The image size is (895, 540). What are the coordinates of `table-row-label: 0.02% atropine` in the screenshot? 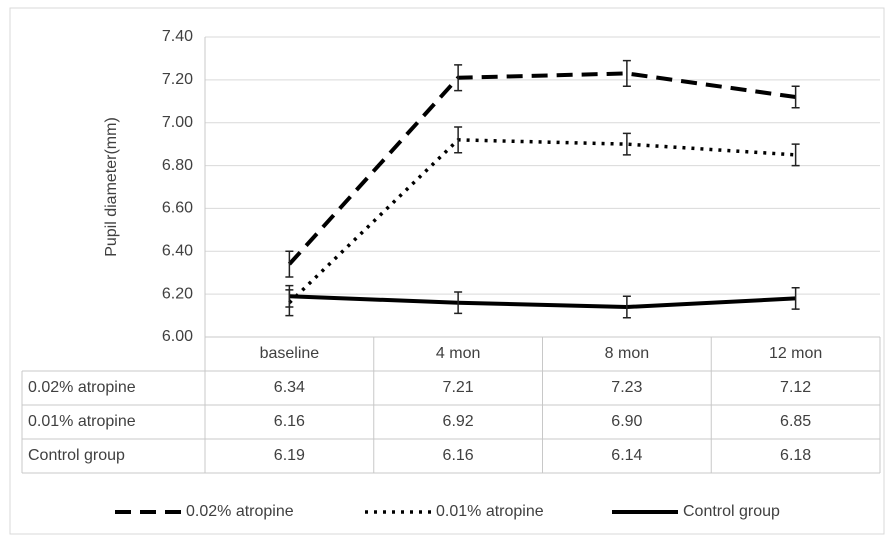 It's located at (82, 387).